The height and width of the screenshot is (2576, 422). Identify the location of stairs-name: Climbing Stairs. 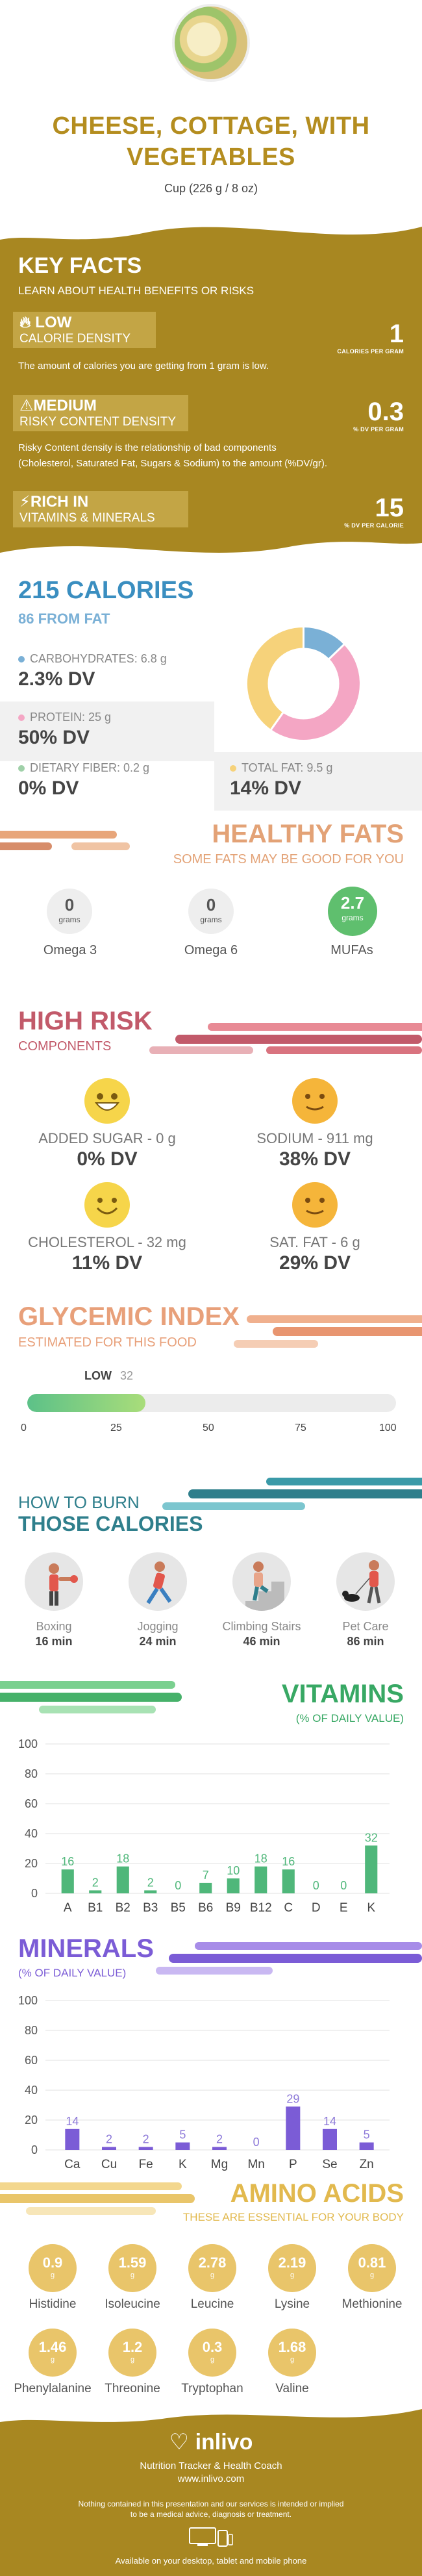
(262, 1626).